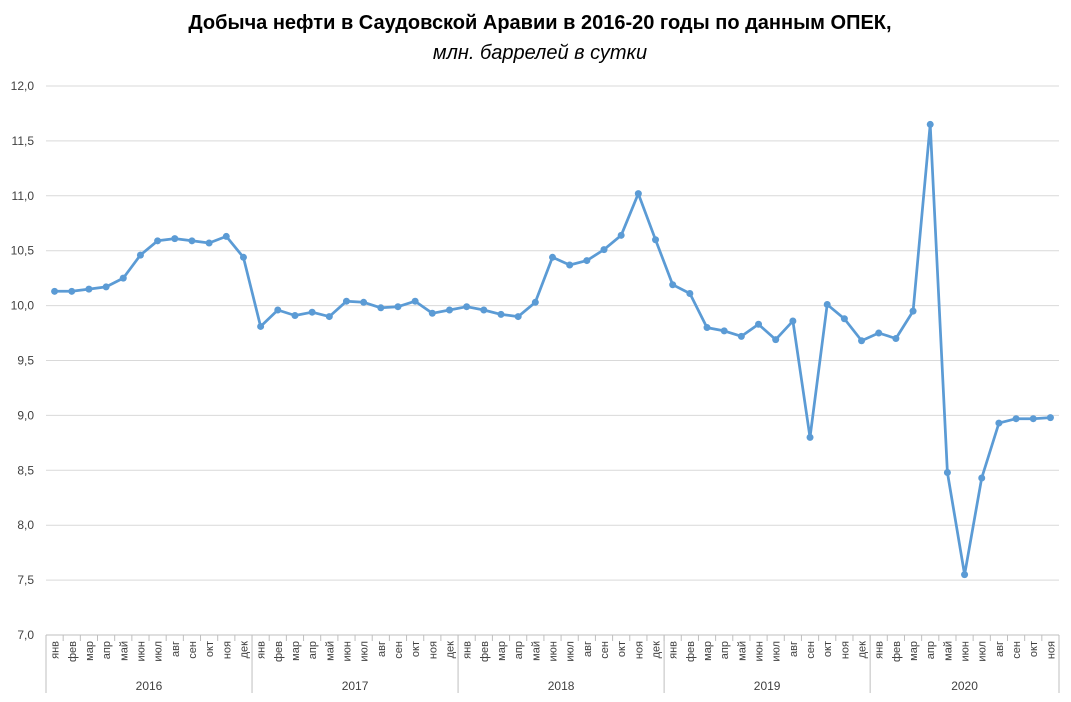 This screenshot has height=702, width=1071. What do you see at coordinates (25, 525) in the screenshot?
I see `y-tick-label: 8,0` at bounding box center [25, 525].